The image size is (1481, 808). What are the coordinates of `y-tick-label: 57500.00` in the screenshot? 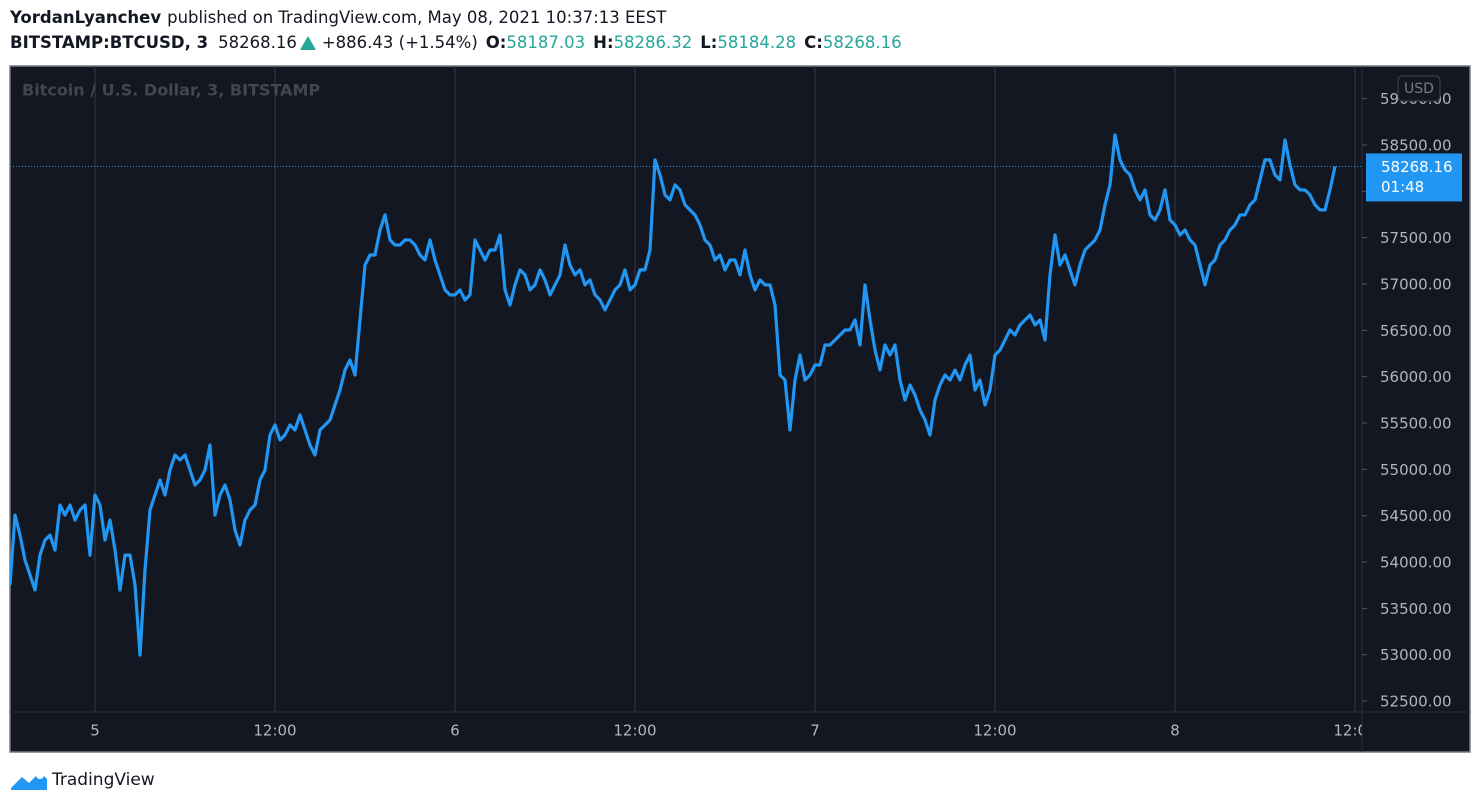 It's located at (1416, 238).